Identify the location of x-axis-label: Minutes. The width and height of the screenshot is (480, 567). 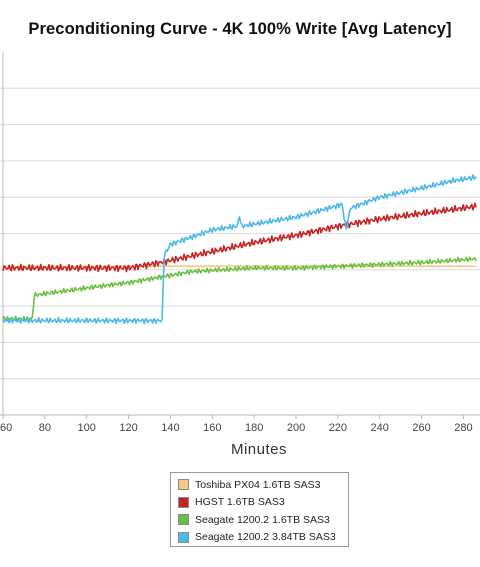
(259, 449).